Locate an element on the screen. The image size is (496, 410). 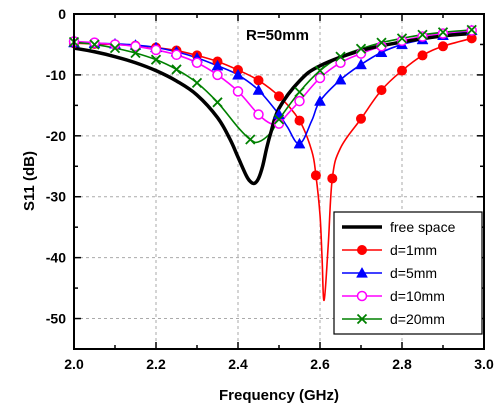
x-tick-label: 2.4 is located at coordinates (238, 364).